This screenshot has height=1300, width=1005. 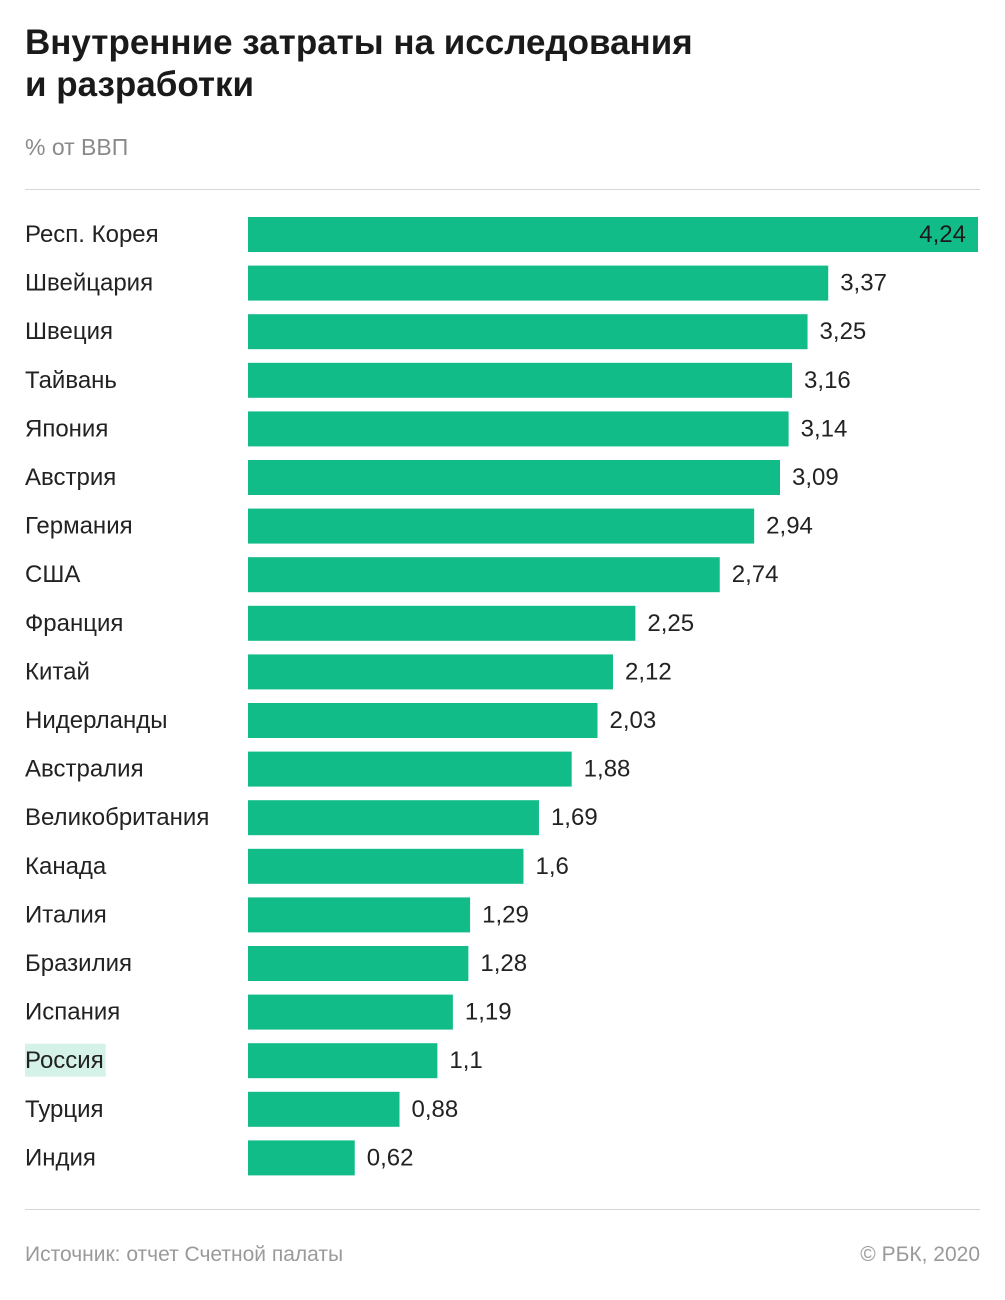 What do you see at coordinates (465, 1060) in the screenshot?
I see `value-label-18: 1,1` at bounding box center [465, 1060].